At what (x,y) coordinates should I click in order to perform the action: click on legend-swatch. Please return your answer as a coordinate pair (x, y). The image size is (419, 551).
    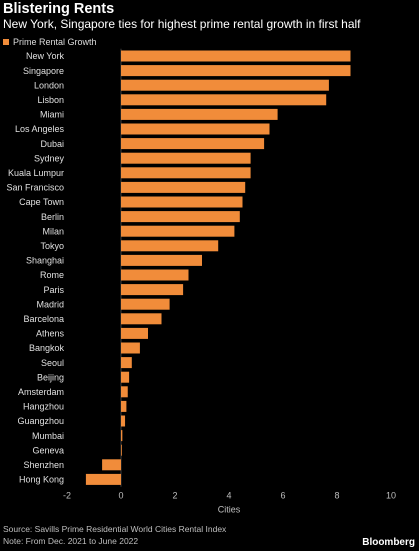
    Looking at the image, I should click on (6, 42).